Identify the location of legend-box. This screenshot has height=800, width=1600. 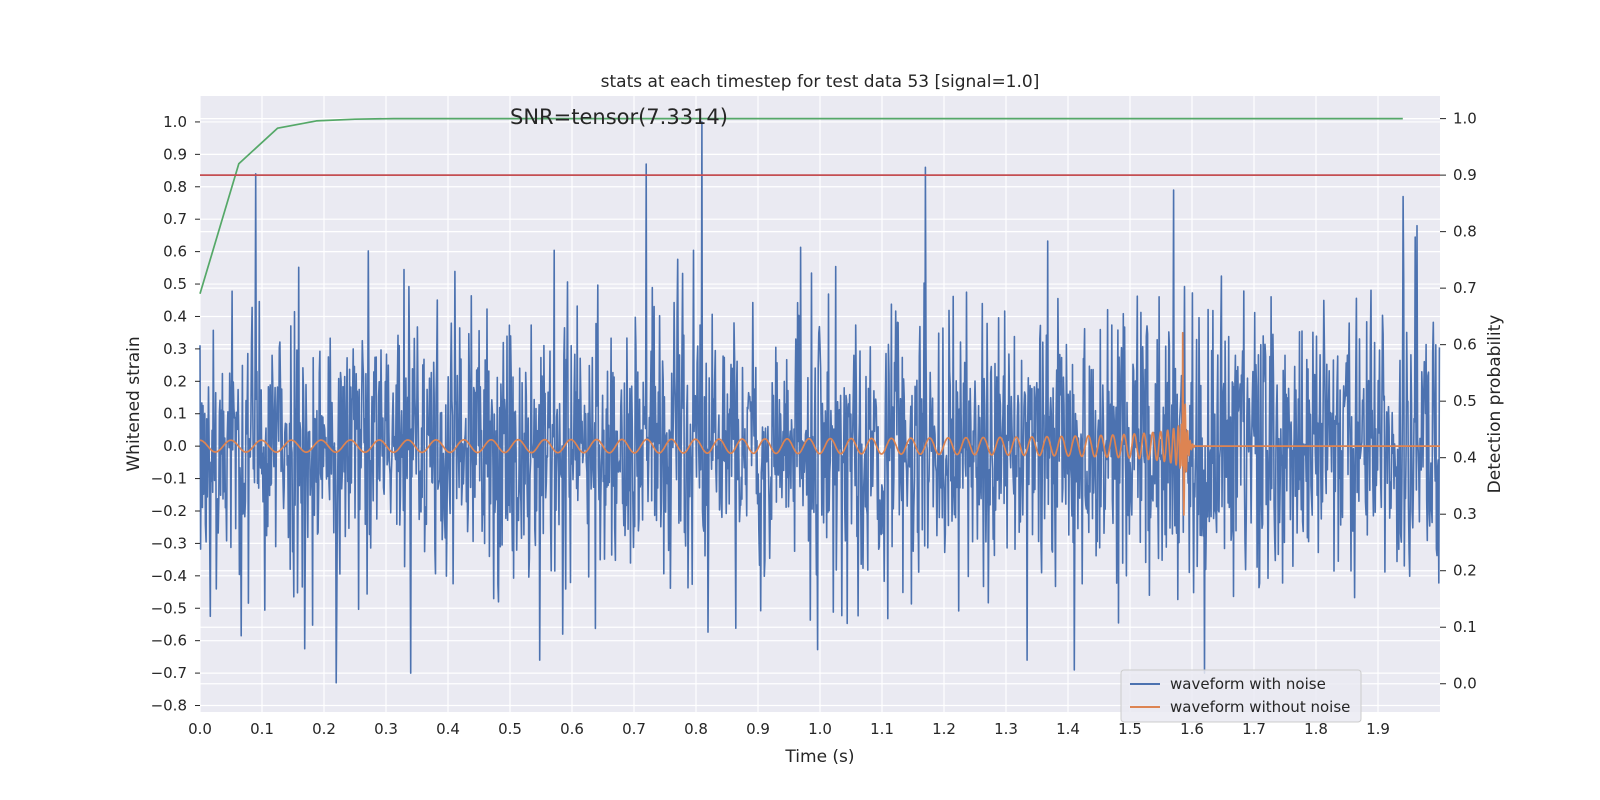
(1241, 696).